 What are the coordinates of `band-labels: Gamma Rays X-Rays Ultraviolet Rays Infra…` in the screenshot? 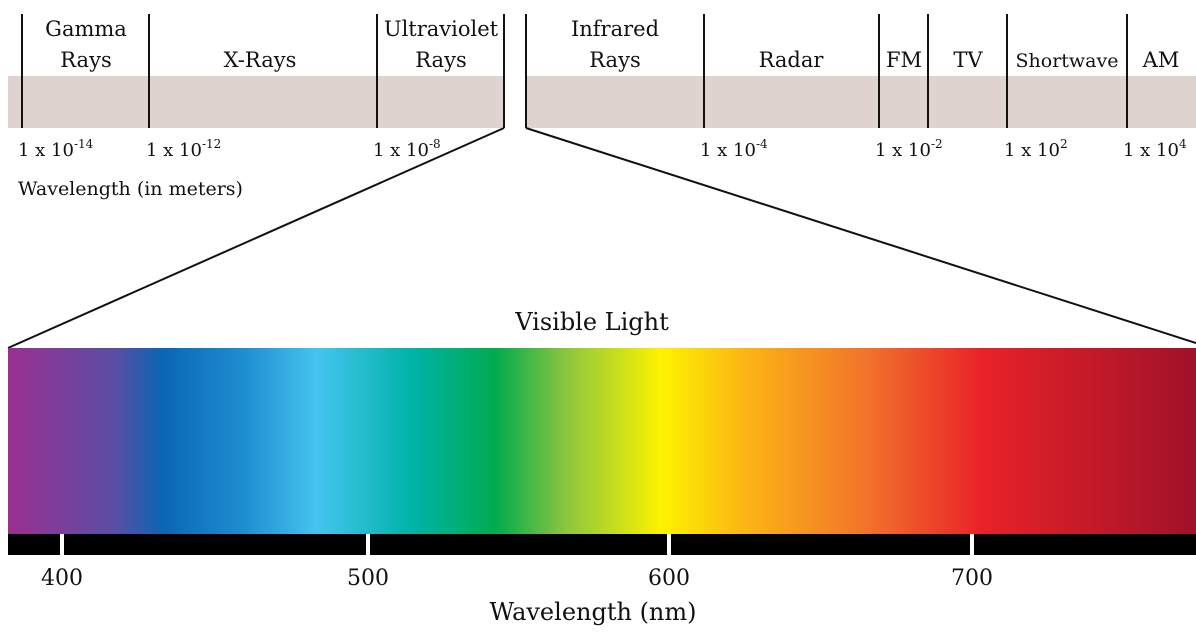 It's located at (612, 44).